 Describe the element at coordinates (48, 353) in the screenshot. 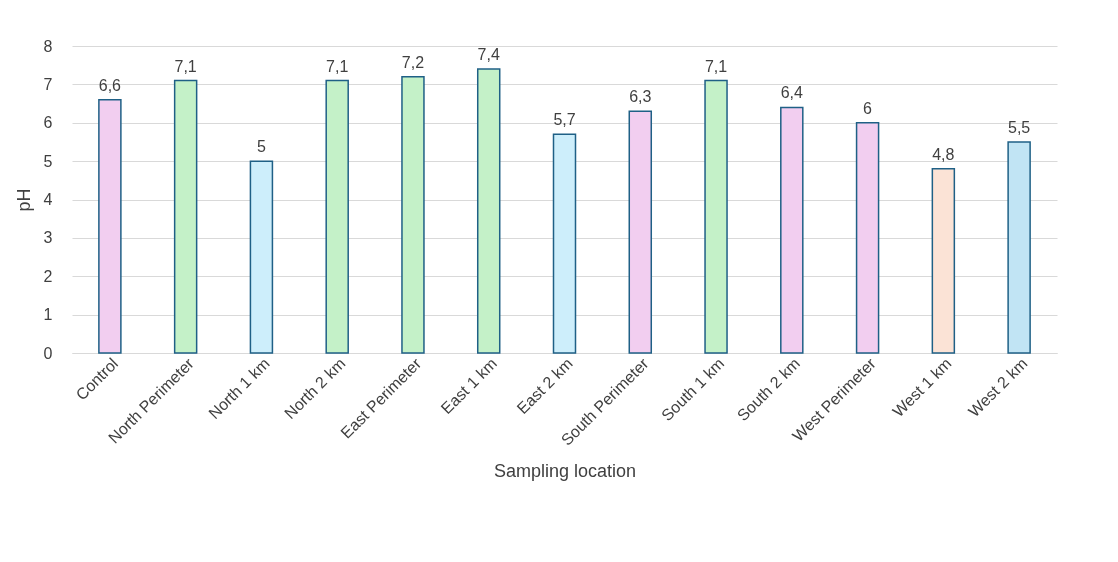

I see `y-tick-label: 0` at that location.